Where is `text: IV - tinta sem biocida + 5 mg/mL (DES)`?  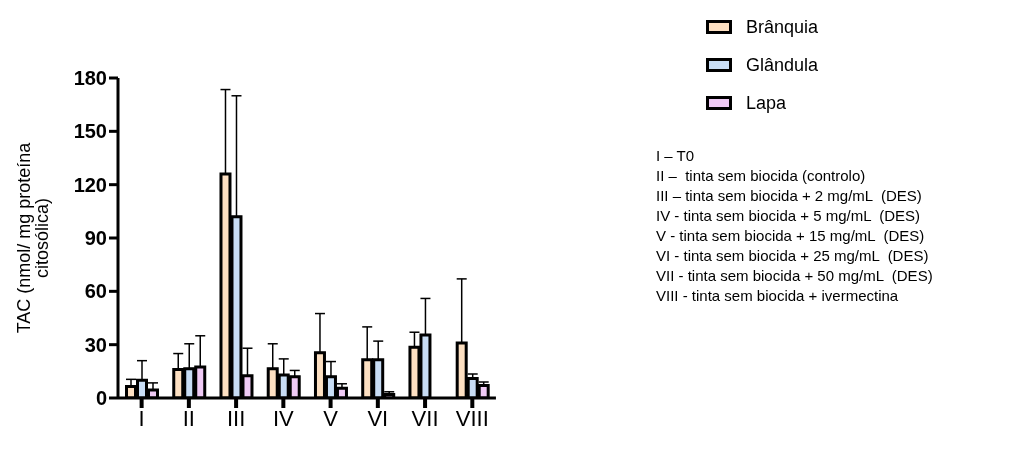
text: IV - tinta sem biocida + 5 mg/mL (DES) is located at coordinates (789, 216).